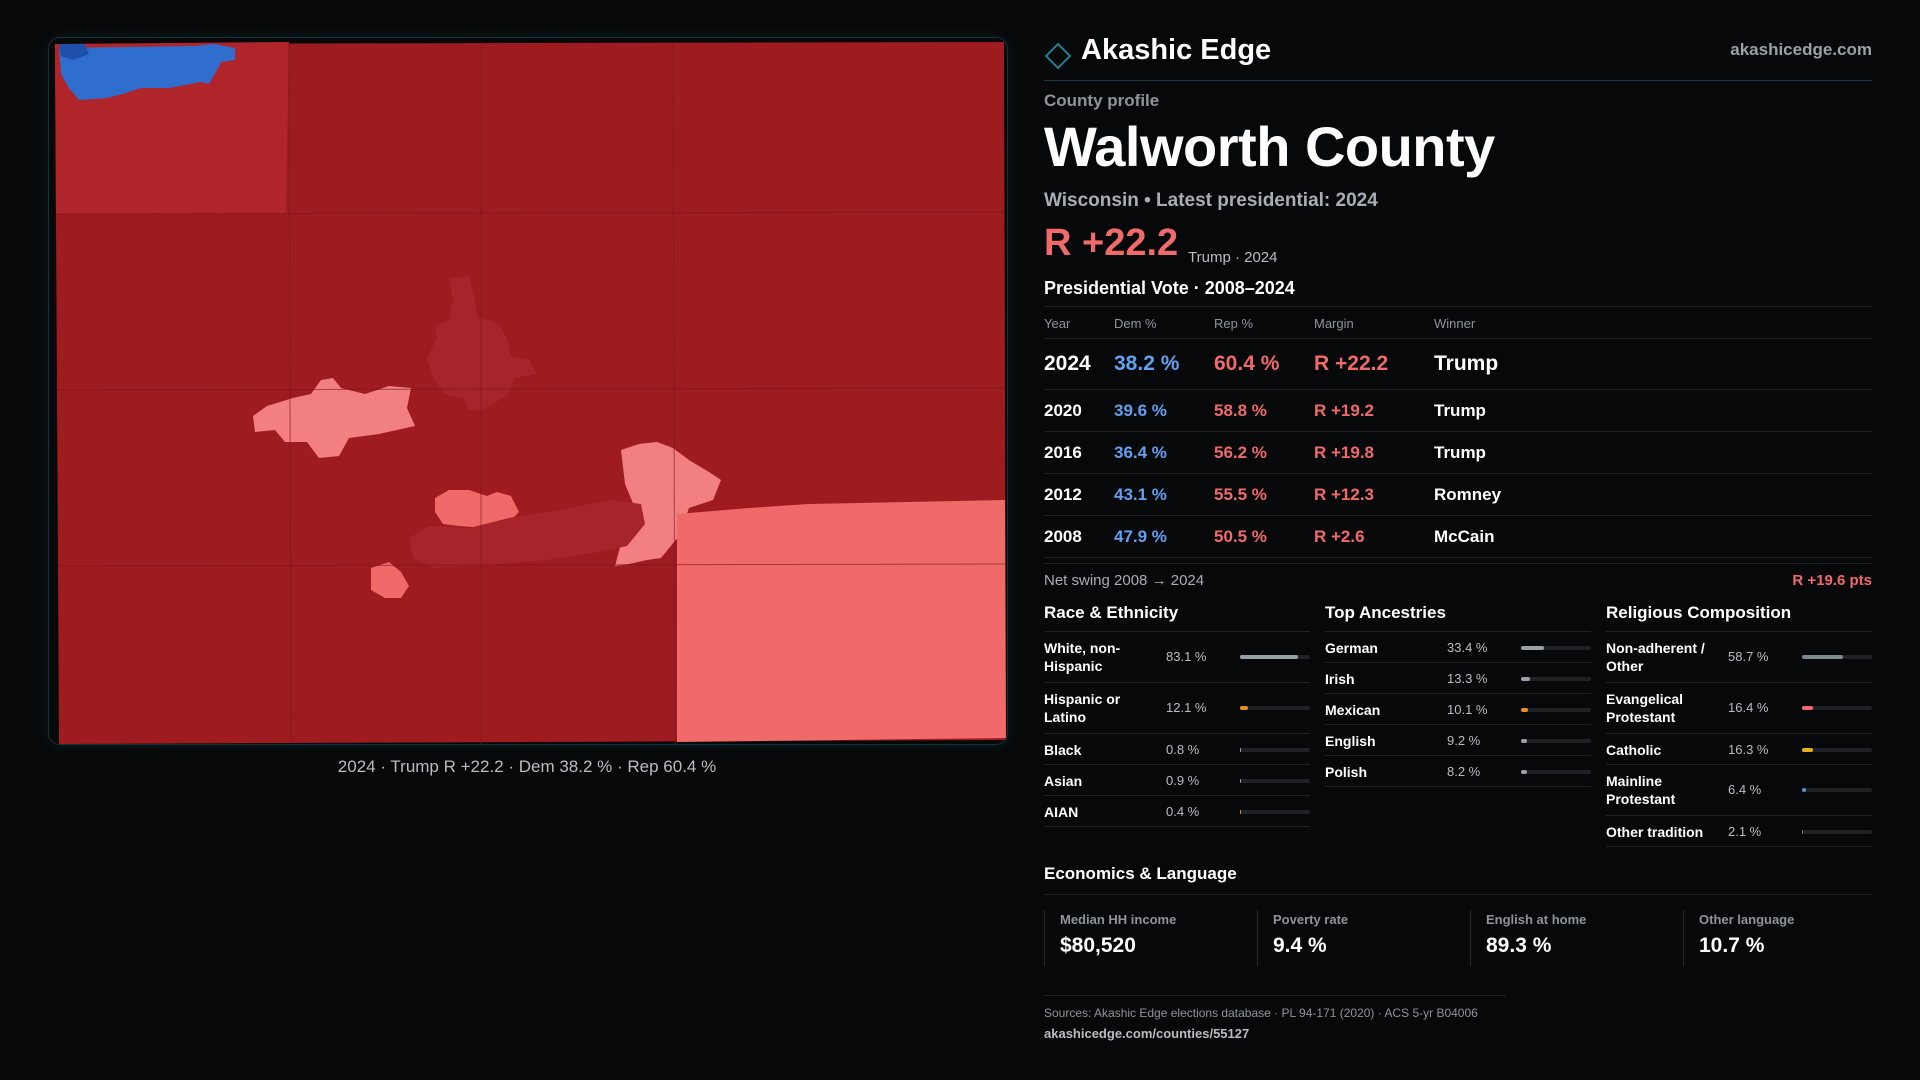 The width and height of the screenshot is (1920, 1080). Describe the element at coordinates (1783, 938) in the screenshot. I see `stat-card: Other language 10.7 %` at that location.